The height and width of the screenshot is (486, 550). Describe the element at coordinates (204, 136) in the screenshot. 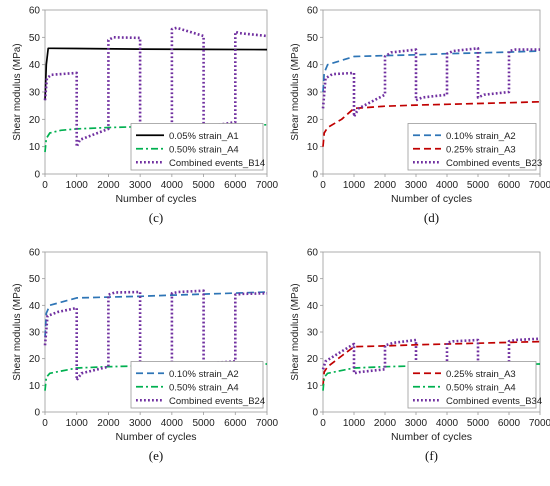

I see `legend-label: 0.05% strain_A1` at that location.